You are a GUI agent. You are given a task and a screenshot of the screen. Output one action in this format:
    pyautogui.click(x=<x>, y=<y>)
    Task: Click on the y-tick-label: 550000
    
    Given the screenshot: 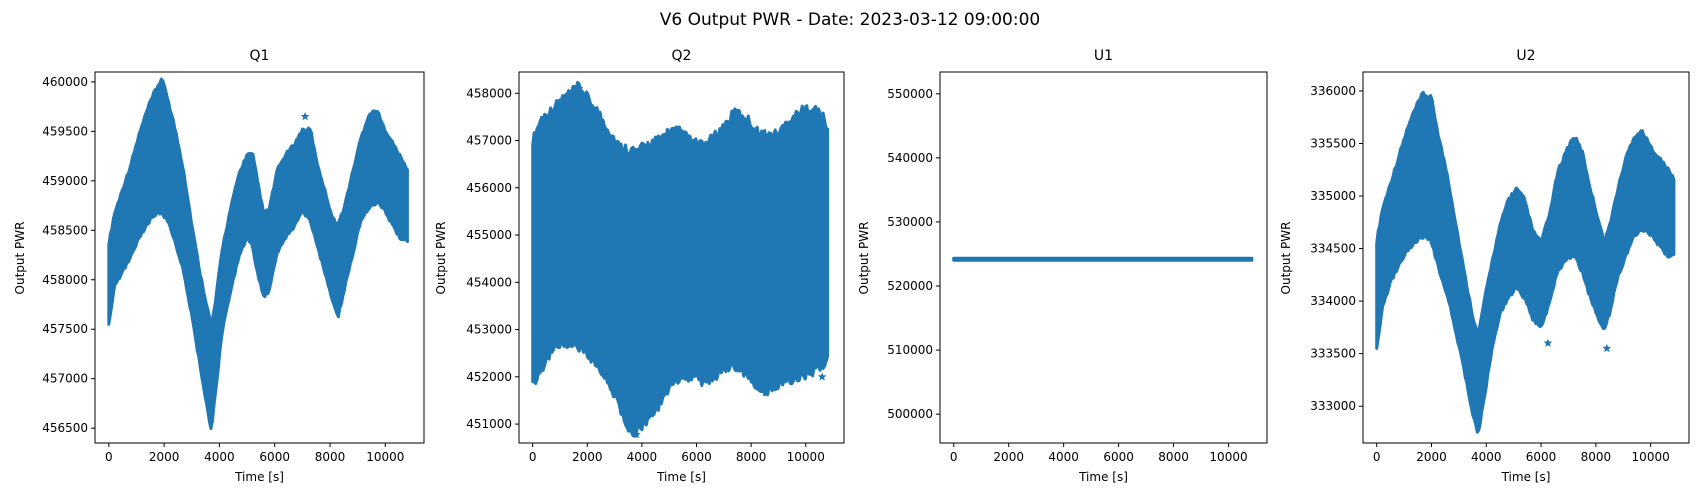 What is the action you would take?
    pyautogui.click(x=910, y=94)
    